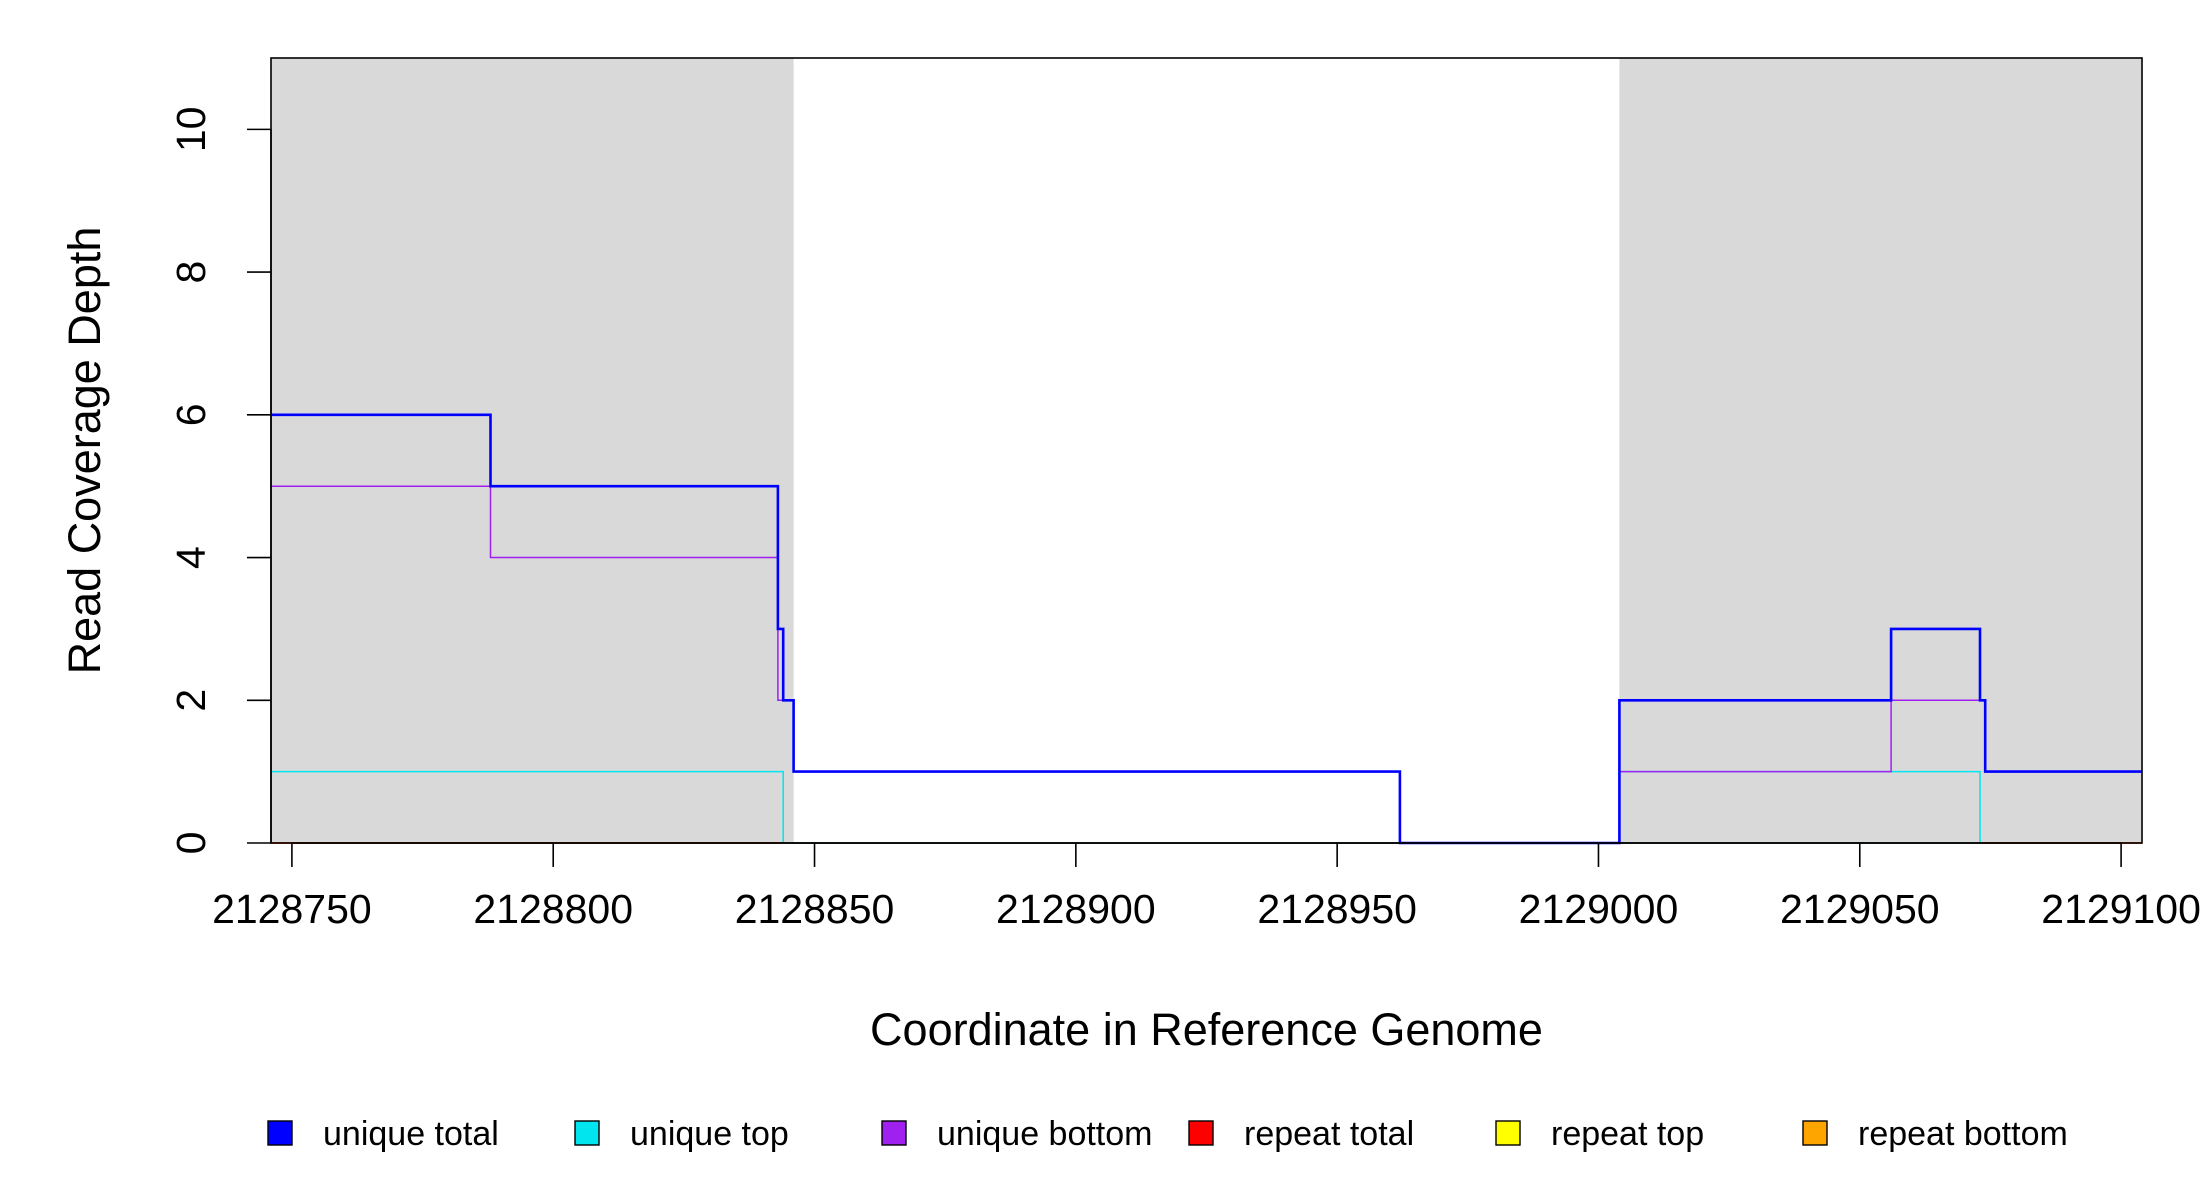  I want to click on x-tick-label: 2129100, so click(2120, 909).